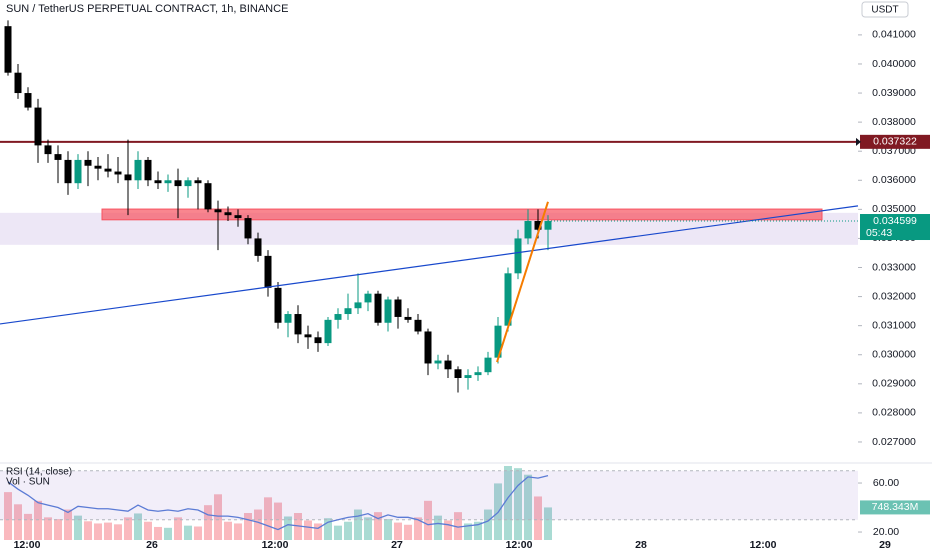  I want to click on x-tick-label: 28, so click(641, 544).